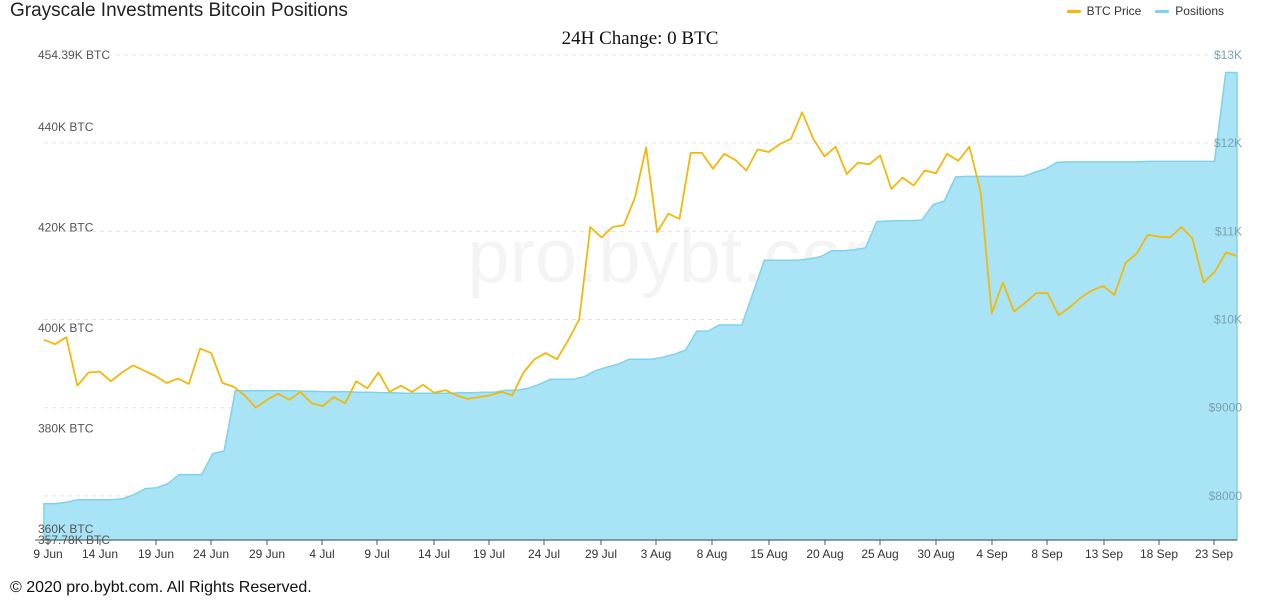 The height and width of the screenshot is (600, 1280). What do you see at coordinates (1226, 408) in the screenshot?
I see `y-right-tick-label: $9000` at bounding box center [1226, 408].